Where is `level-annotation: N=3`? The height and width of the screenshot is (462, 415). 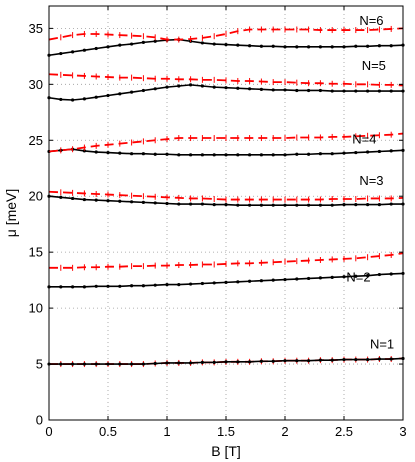 level-annotation: N=3 is located at coordinates (371, 180).